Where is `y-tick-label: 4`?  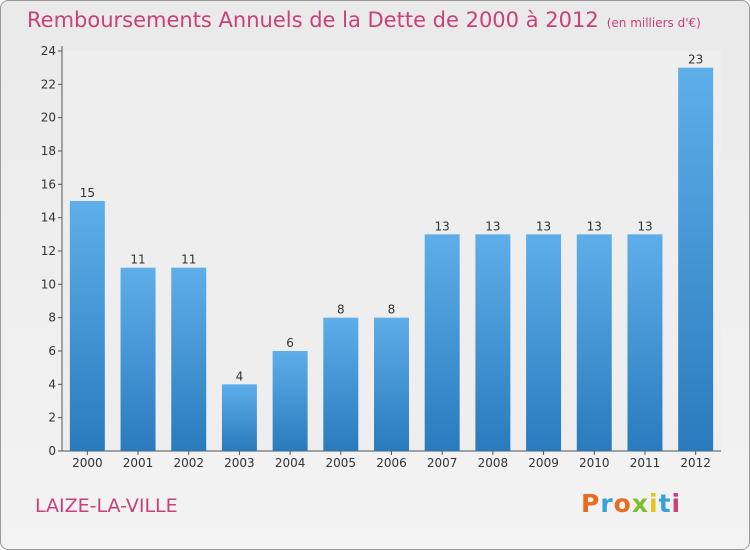 y-tick-label: 4 is located at coordinates (52, 384).